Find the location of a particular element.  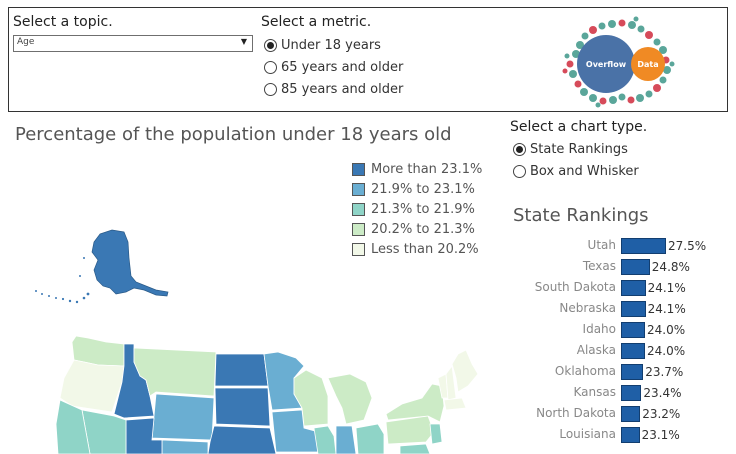

map-state-alaska is located at coordinates (130, 263).